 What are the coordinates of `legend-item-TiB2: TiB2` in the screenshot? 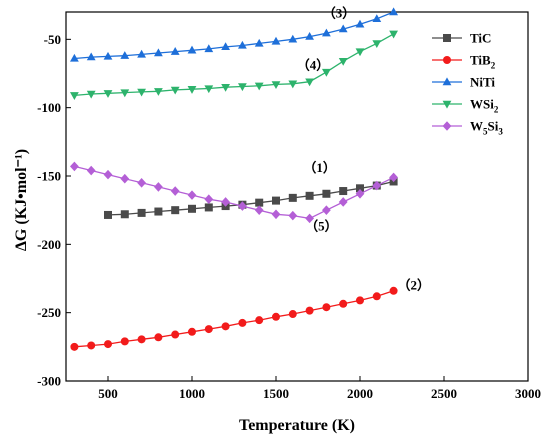 It's located at (464, 62).